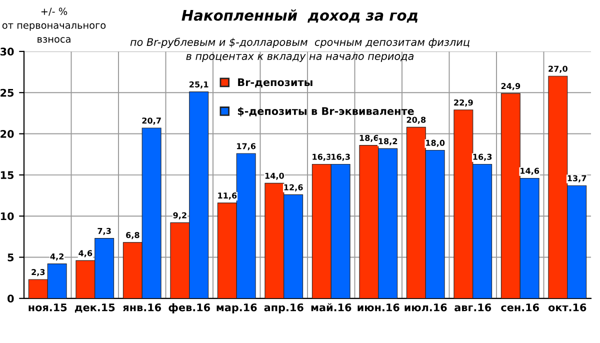 Image resolution: width=600 pixels, height=343 pixels. What do you see at coordinates (7, 134) in the screenshot?
I see `y-tick-label: 20` at bounding box center [7, 134].